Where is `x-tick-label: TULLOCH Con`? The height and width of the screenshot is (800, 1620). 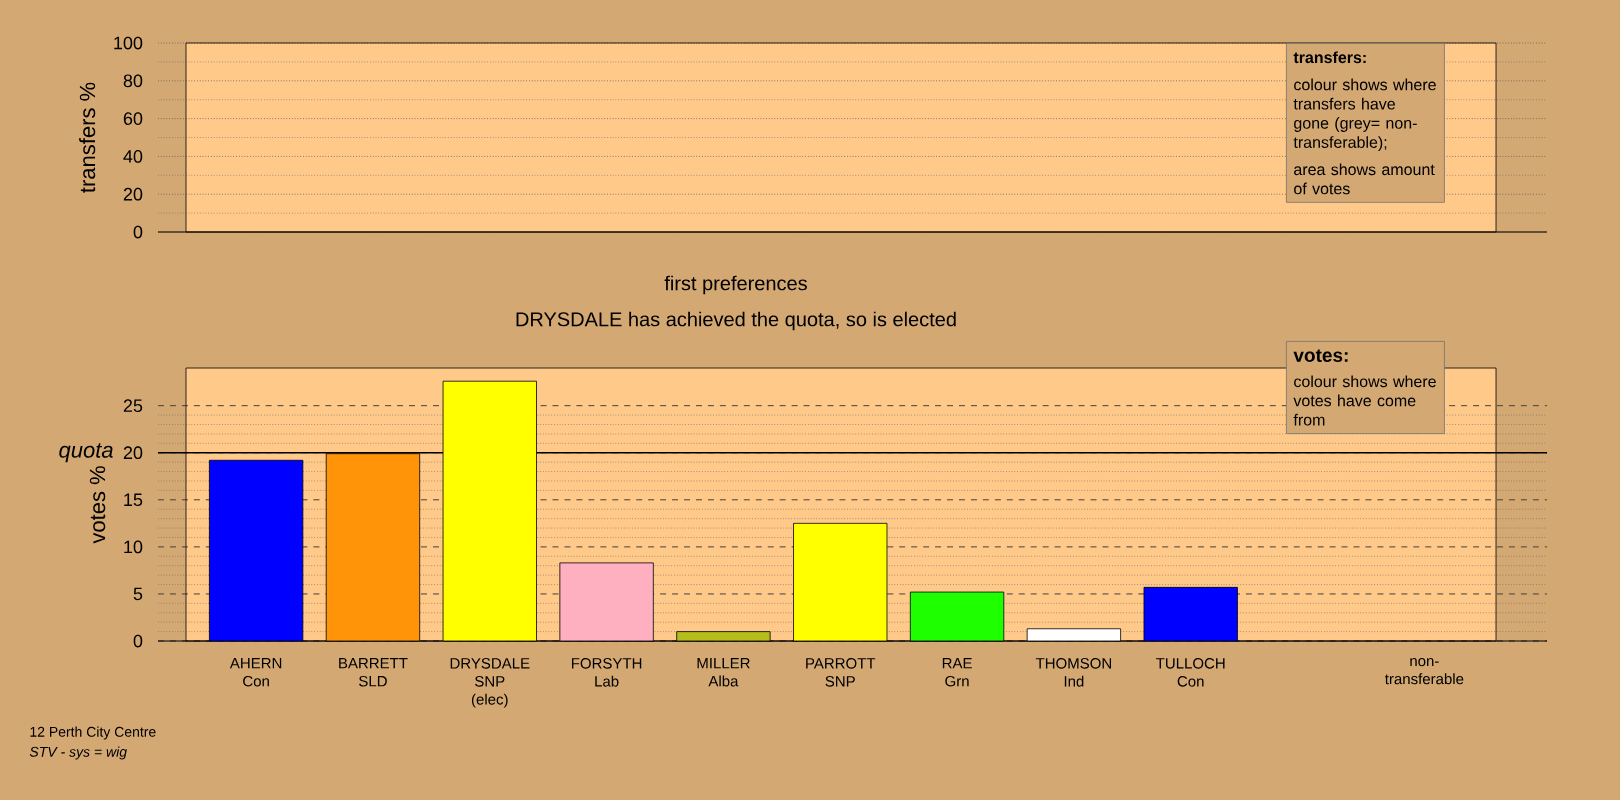 x-tick-label: TULLOCH Con is located at coordinates (1190, 672).